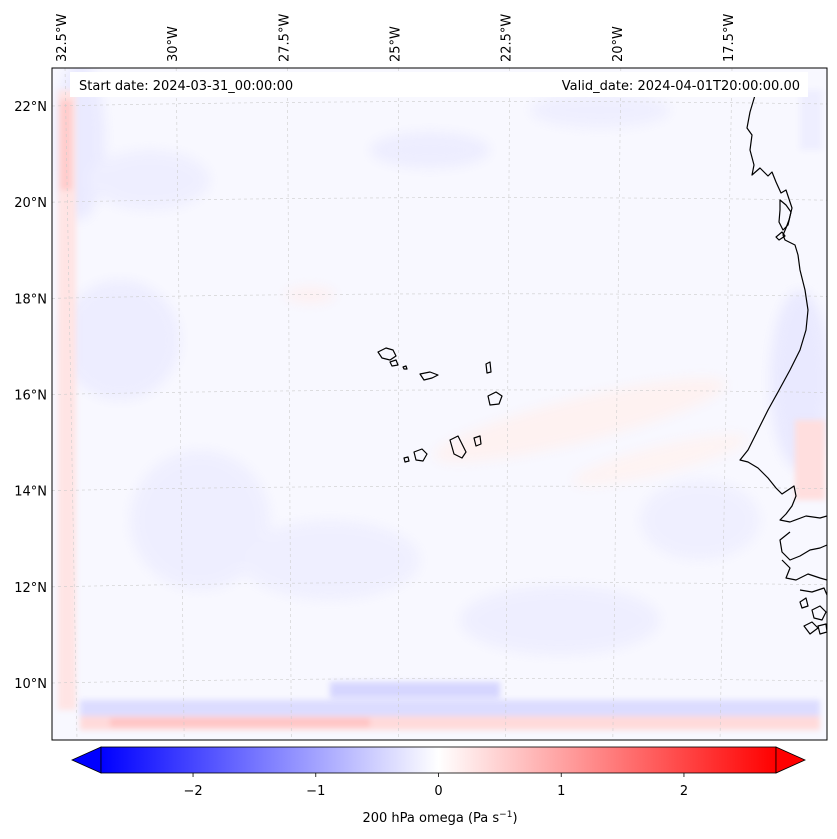  What do you see at coordinates (438, 760) in the screenshot?
I see `colorbar-body` at bounding box center [438, 760].